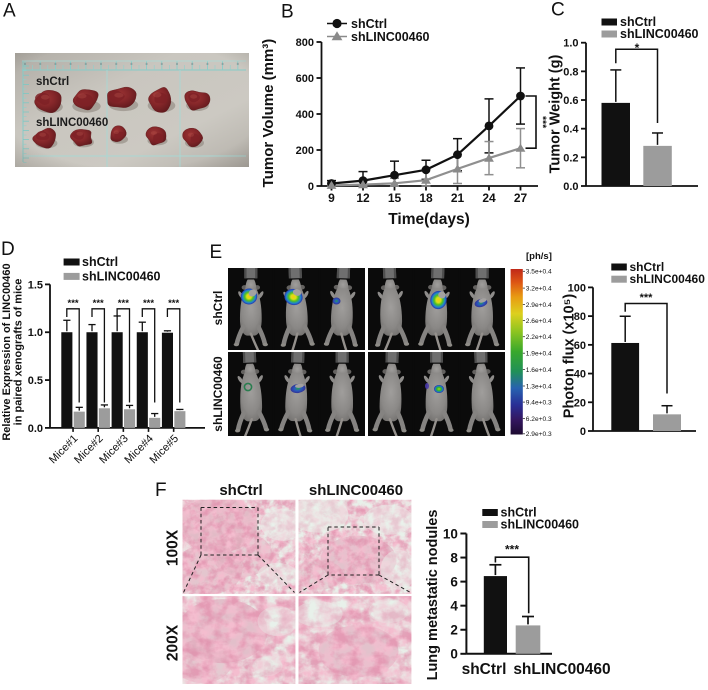  What do you see at coordinates (35, 381) in the screenshot?
I see `svg-text: 0.5` at bounding box center [35, 381].